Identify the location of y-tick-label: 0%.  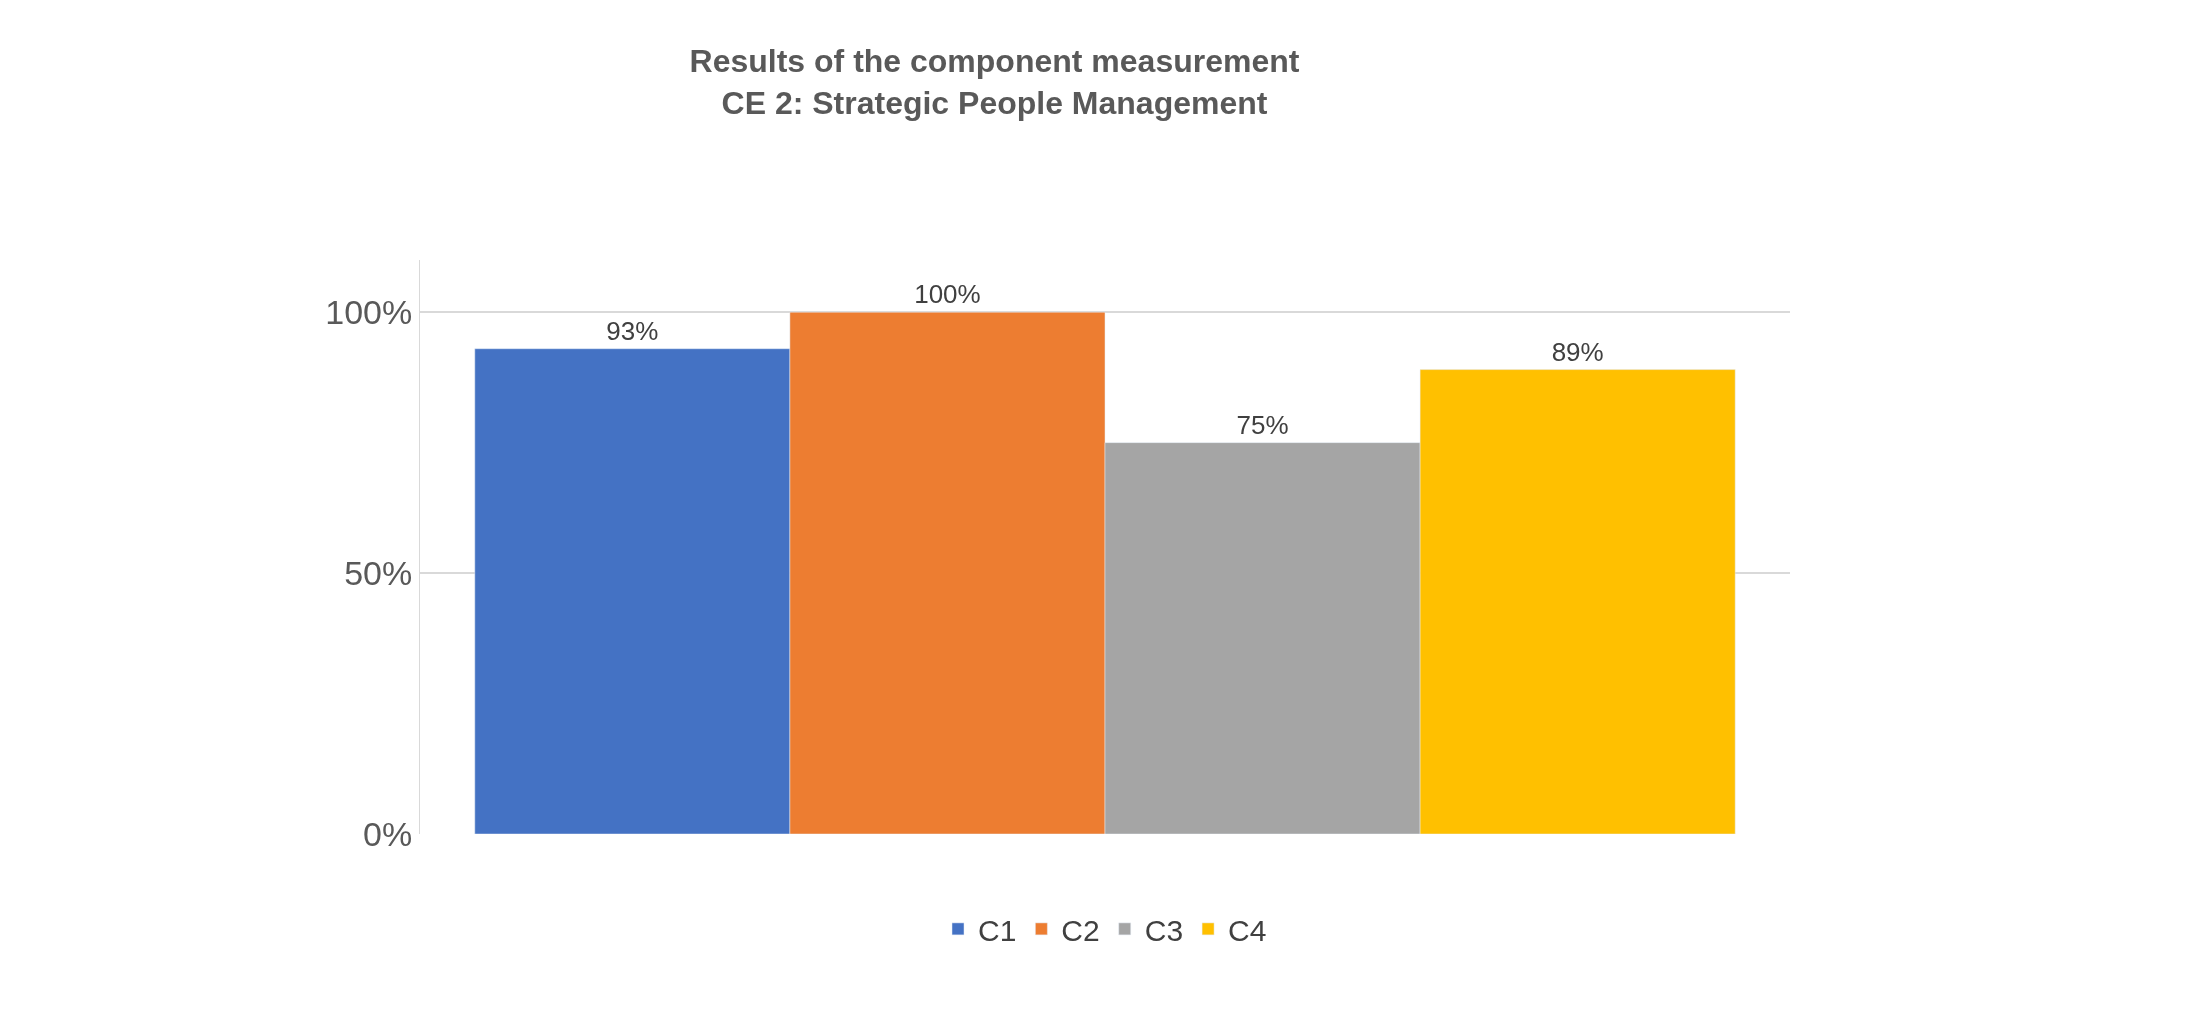
(388, 833).